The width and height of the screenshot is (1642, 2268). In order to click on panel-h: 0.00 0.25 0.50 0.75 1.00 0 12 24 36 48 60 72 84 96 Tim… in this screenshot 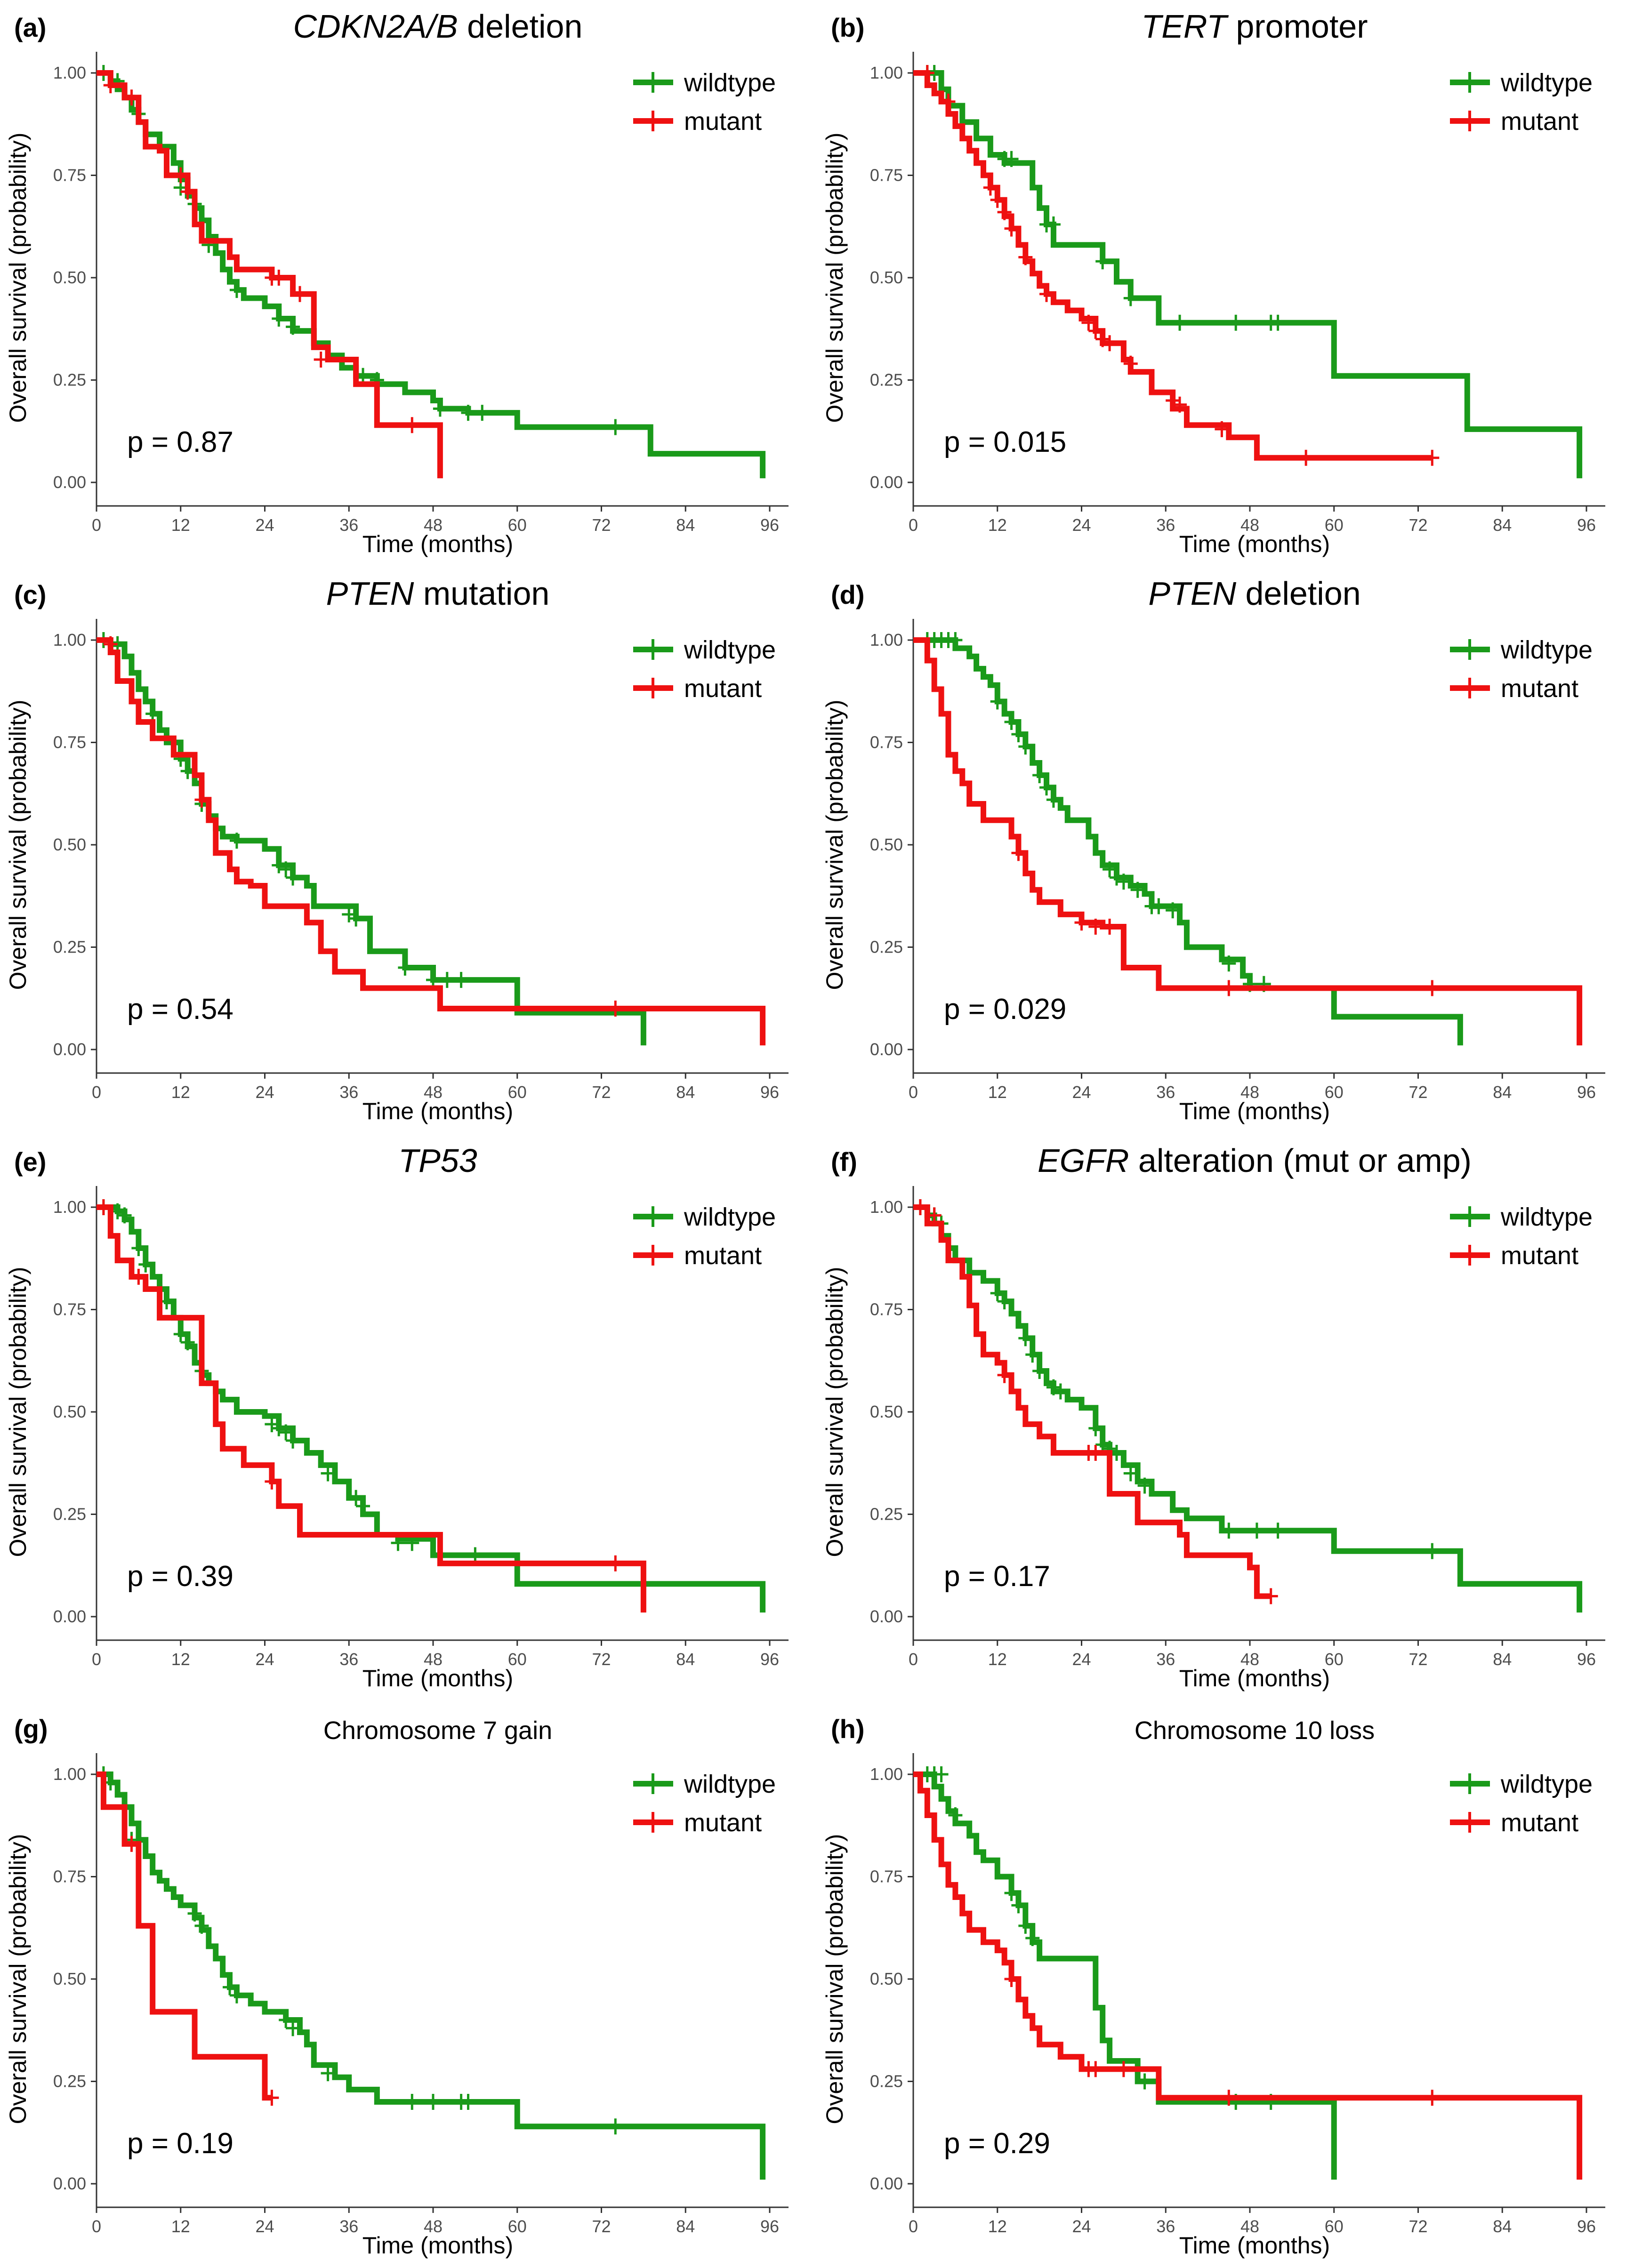, I will do `click(1213, 1986)`.